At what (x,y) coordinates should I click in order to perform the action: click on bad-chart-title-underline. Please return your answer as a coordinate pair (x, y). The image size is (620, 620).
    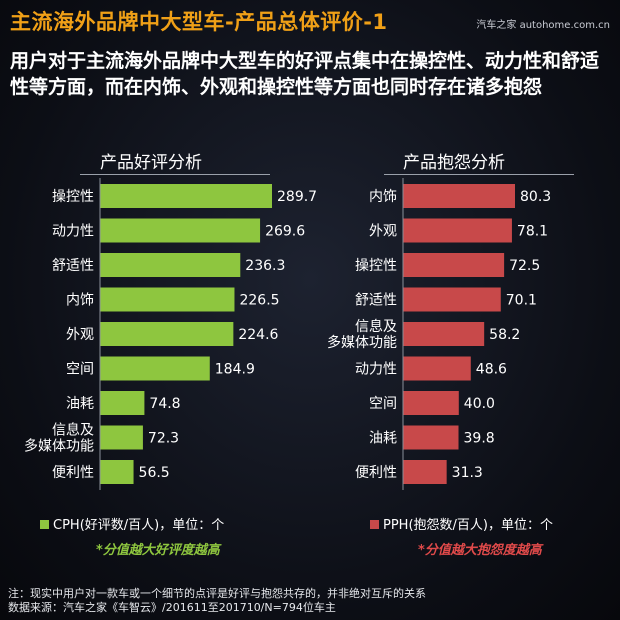
    Looking at the image, I should click on (479, 174).